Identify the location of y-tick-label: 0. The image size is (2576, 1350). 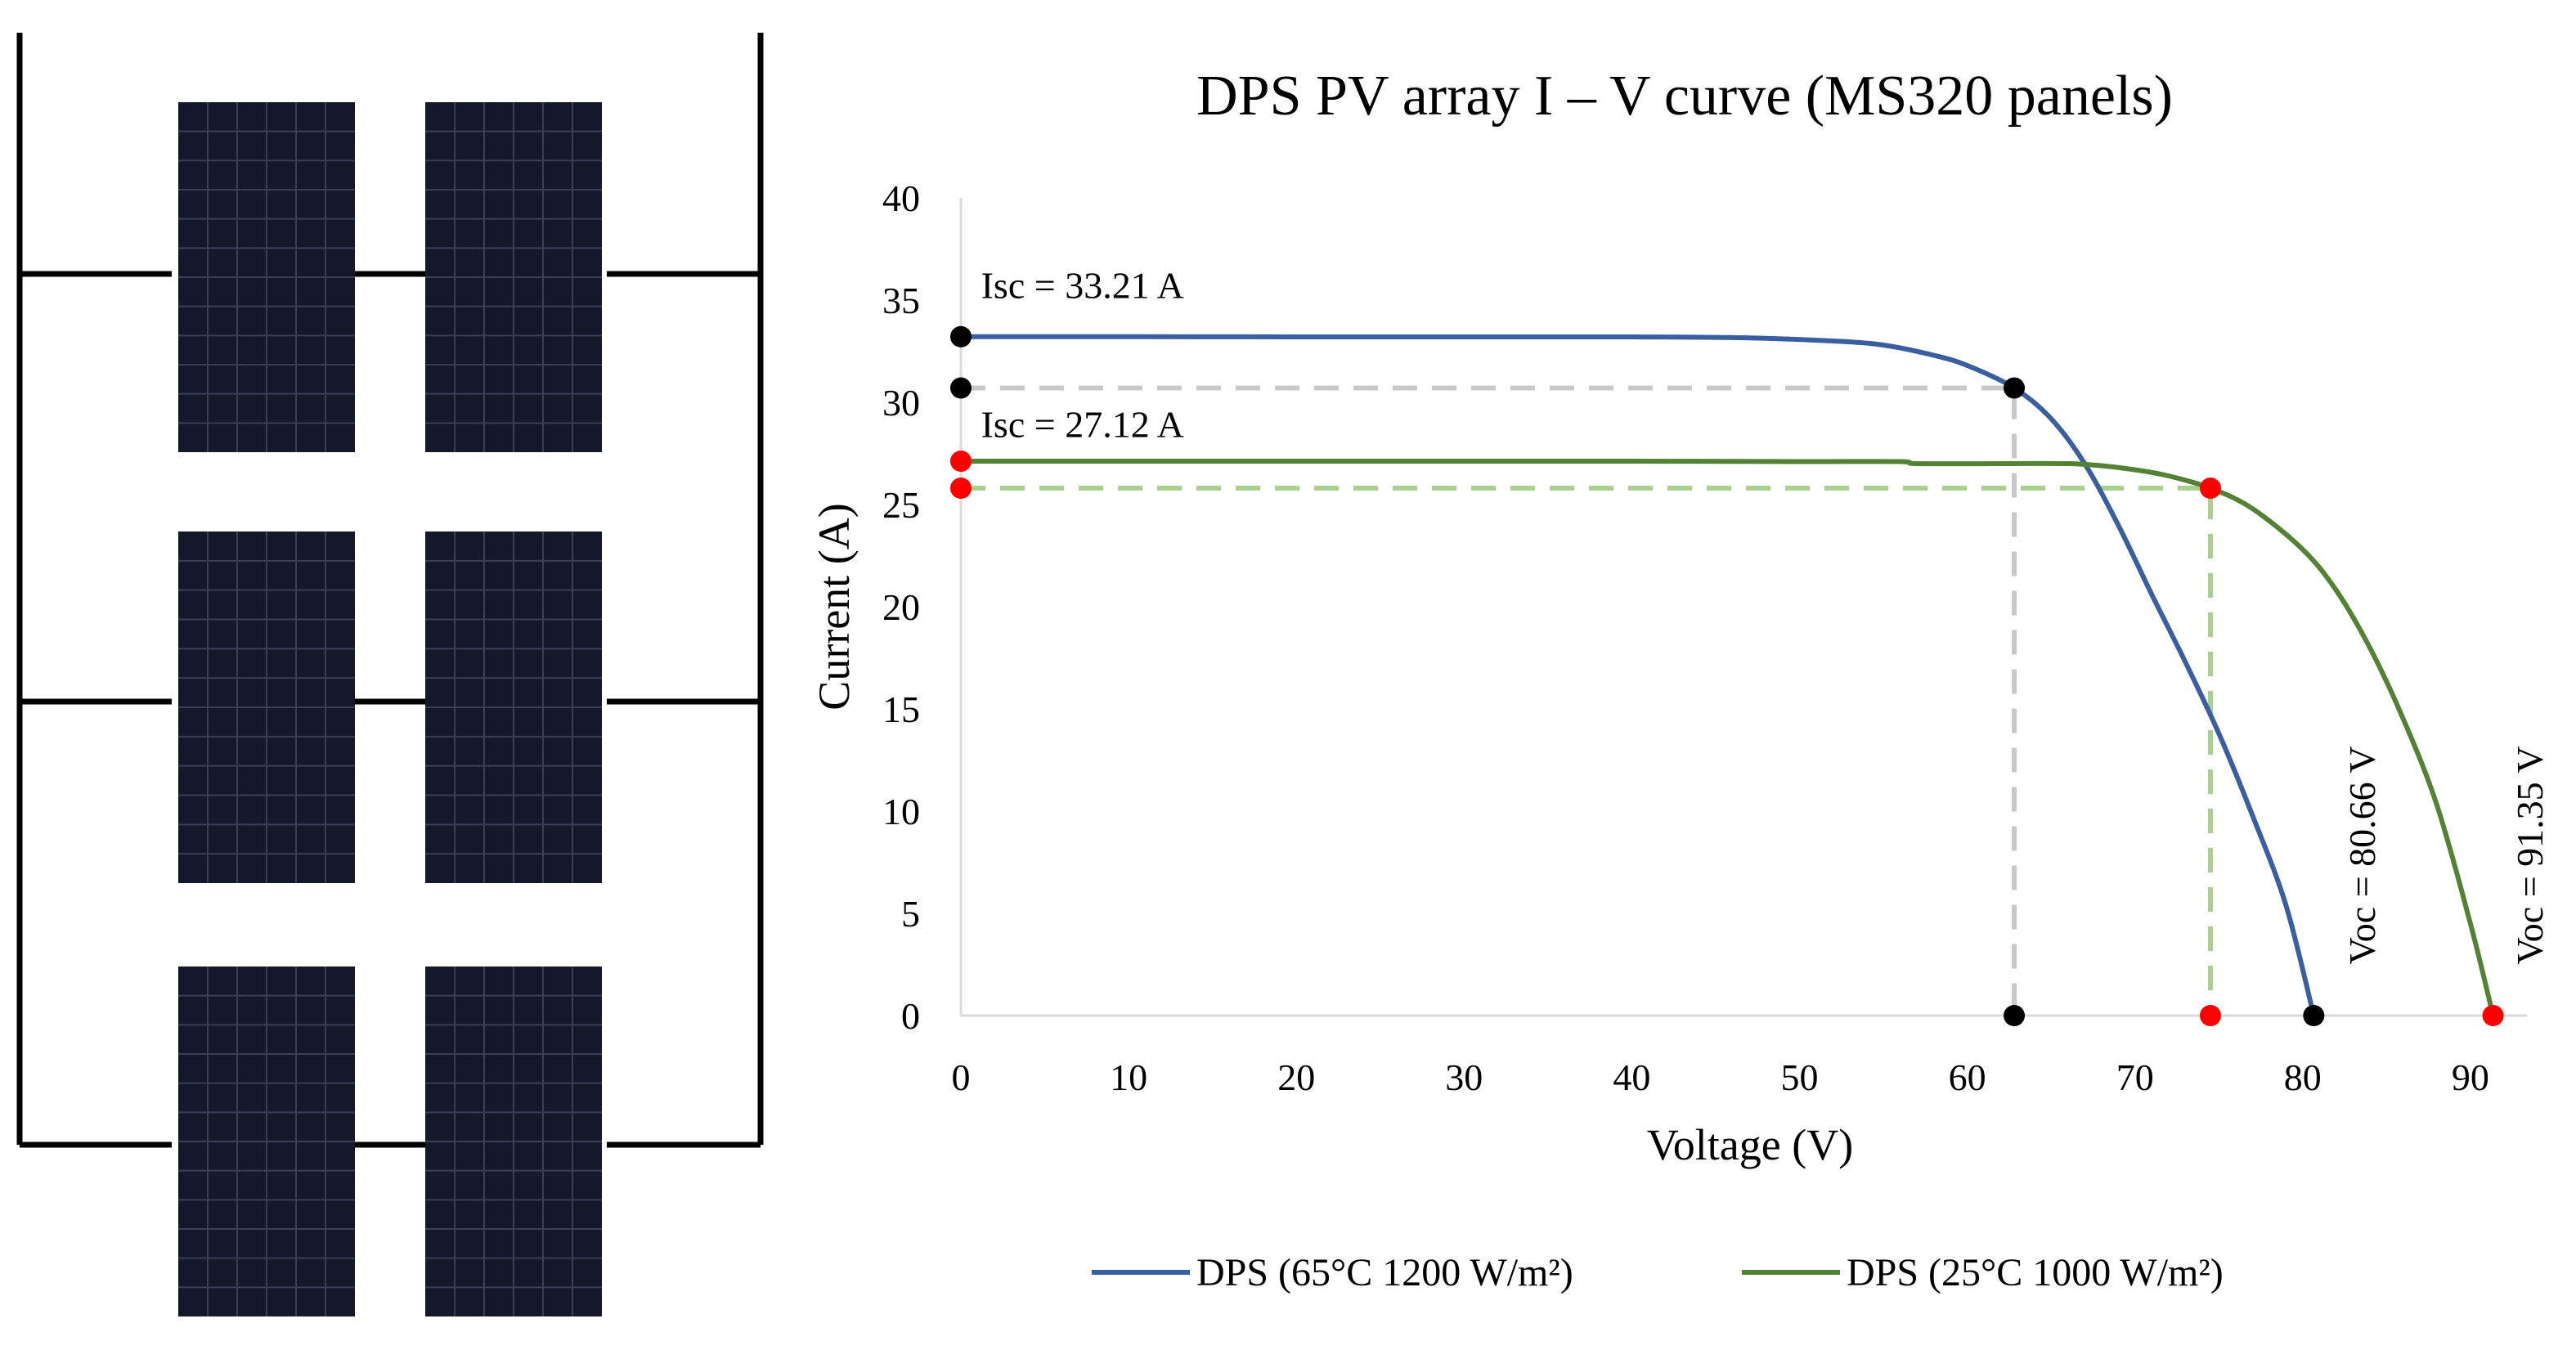
(910, 1016).